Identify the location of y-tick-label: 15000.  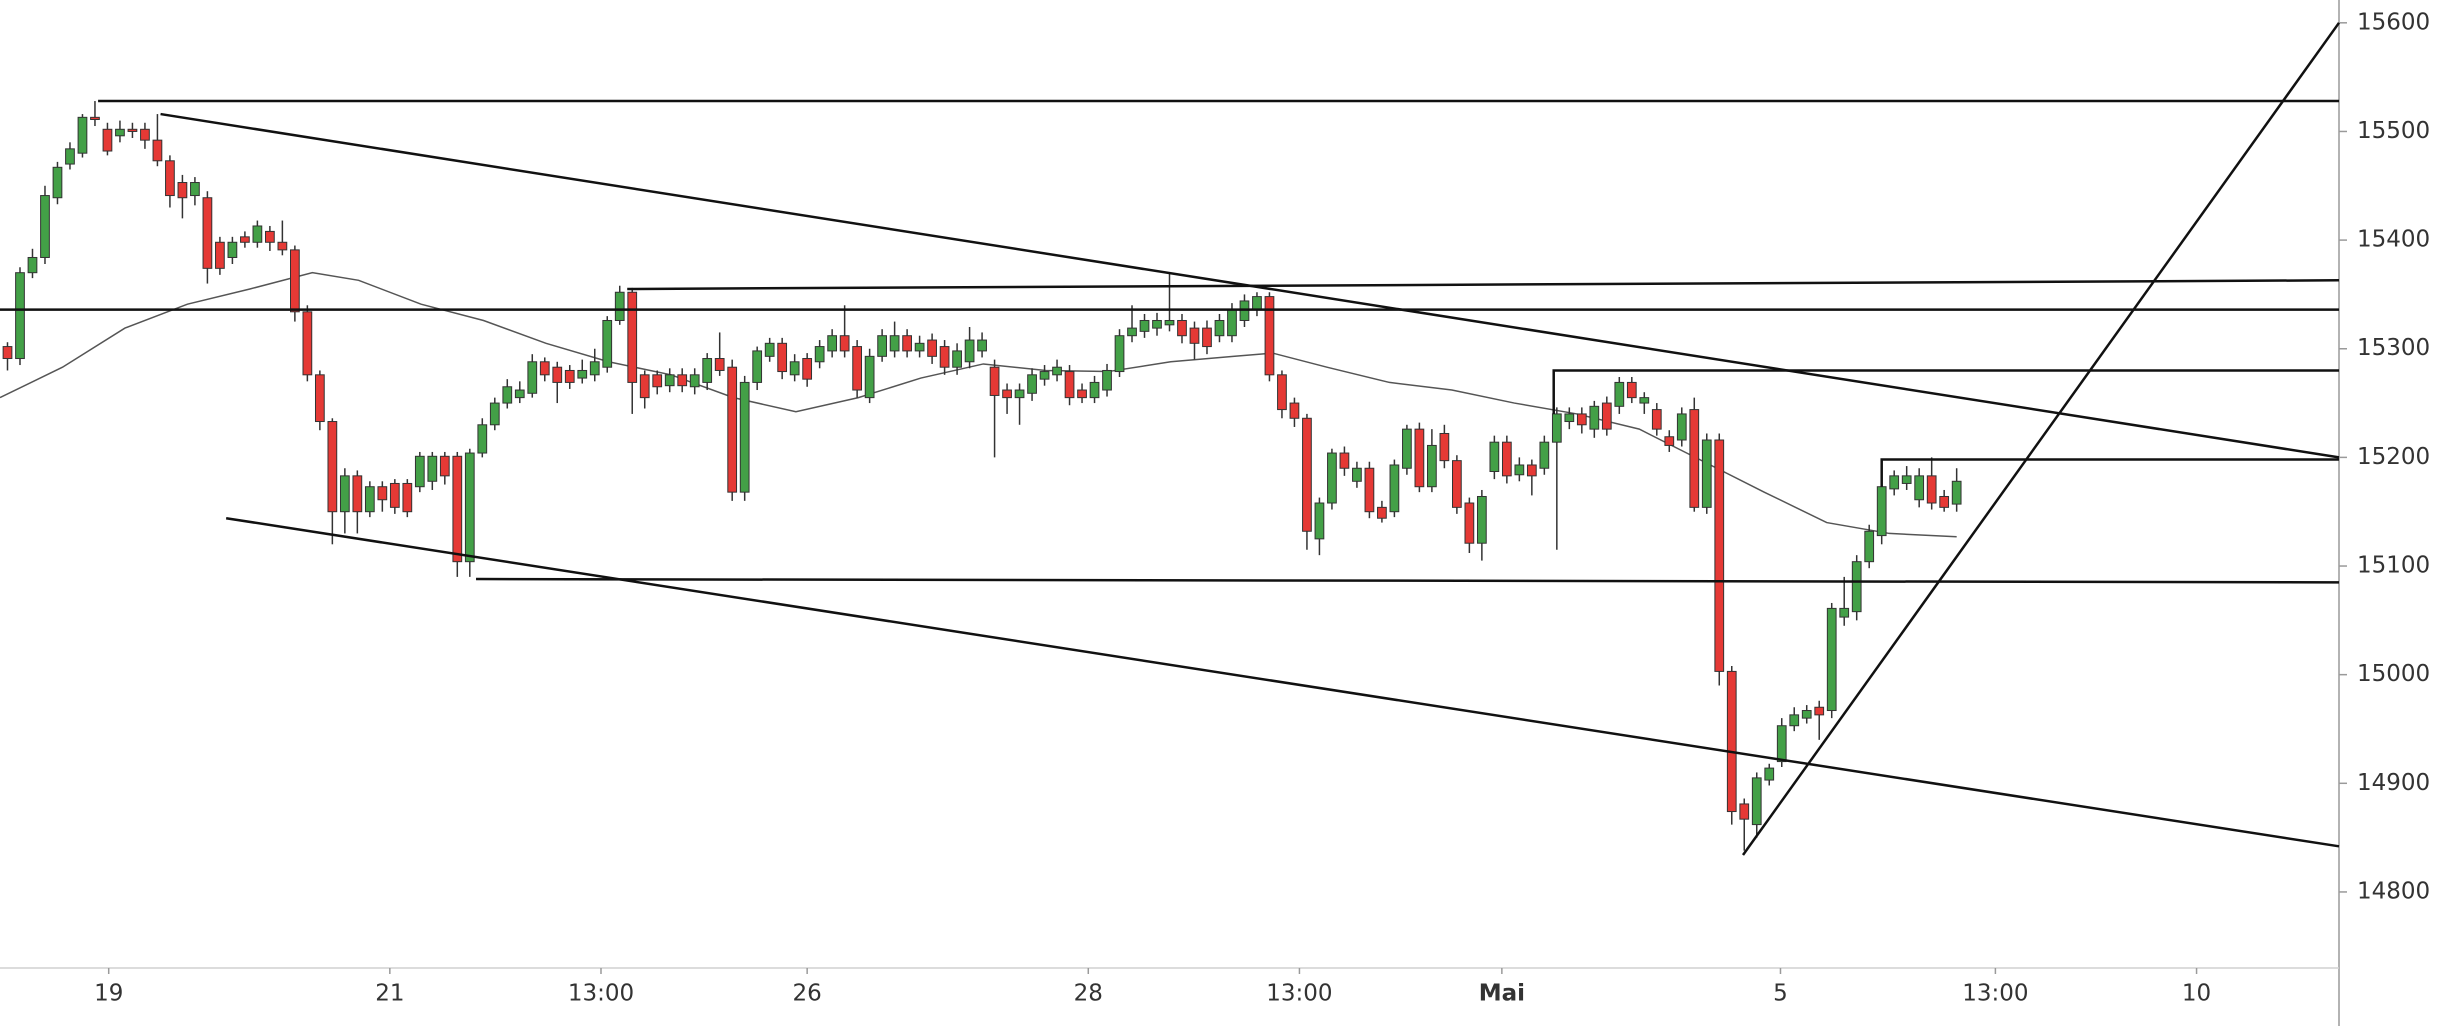
(2393, 674).